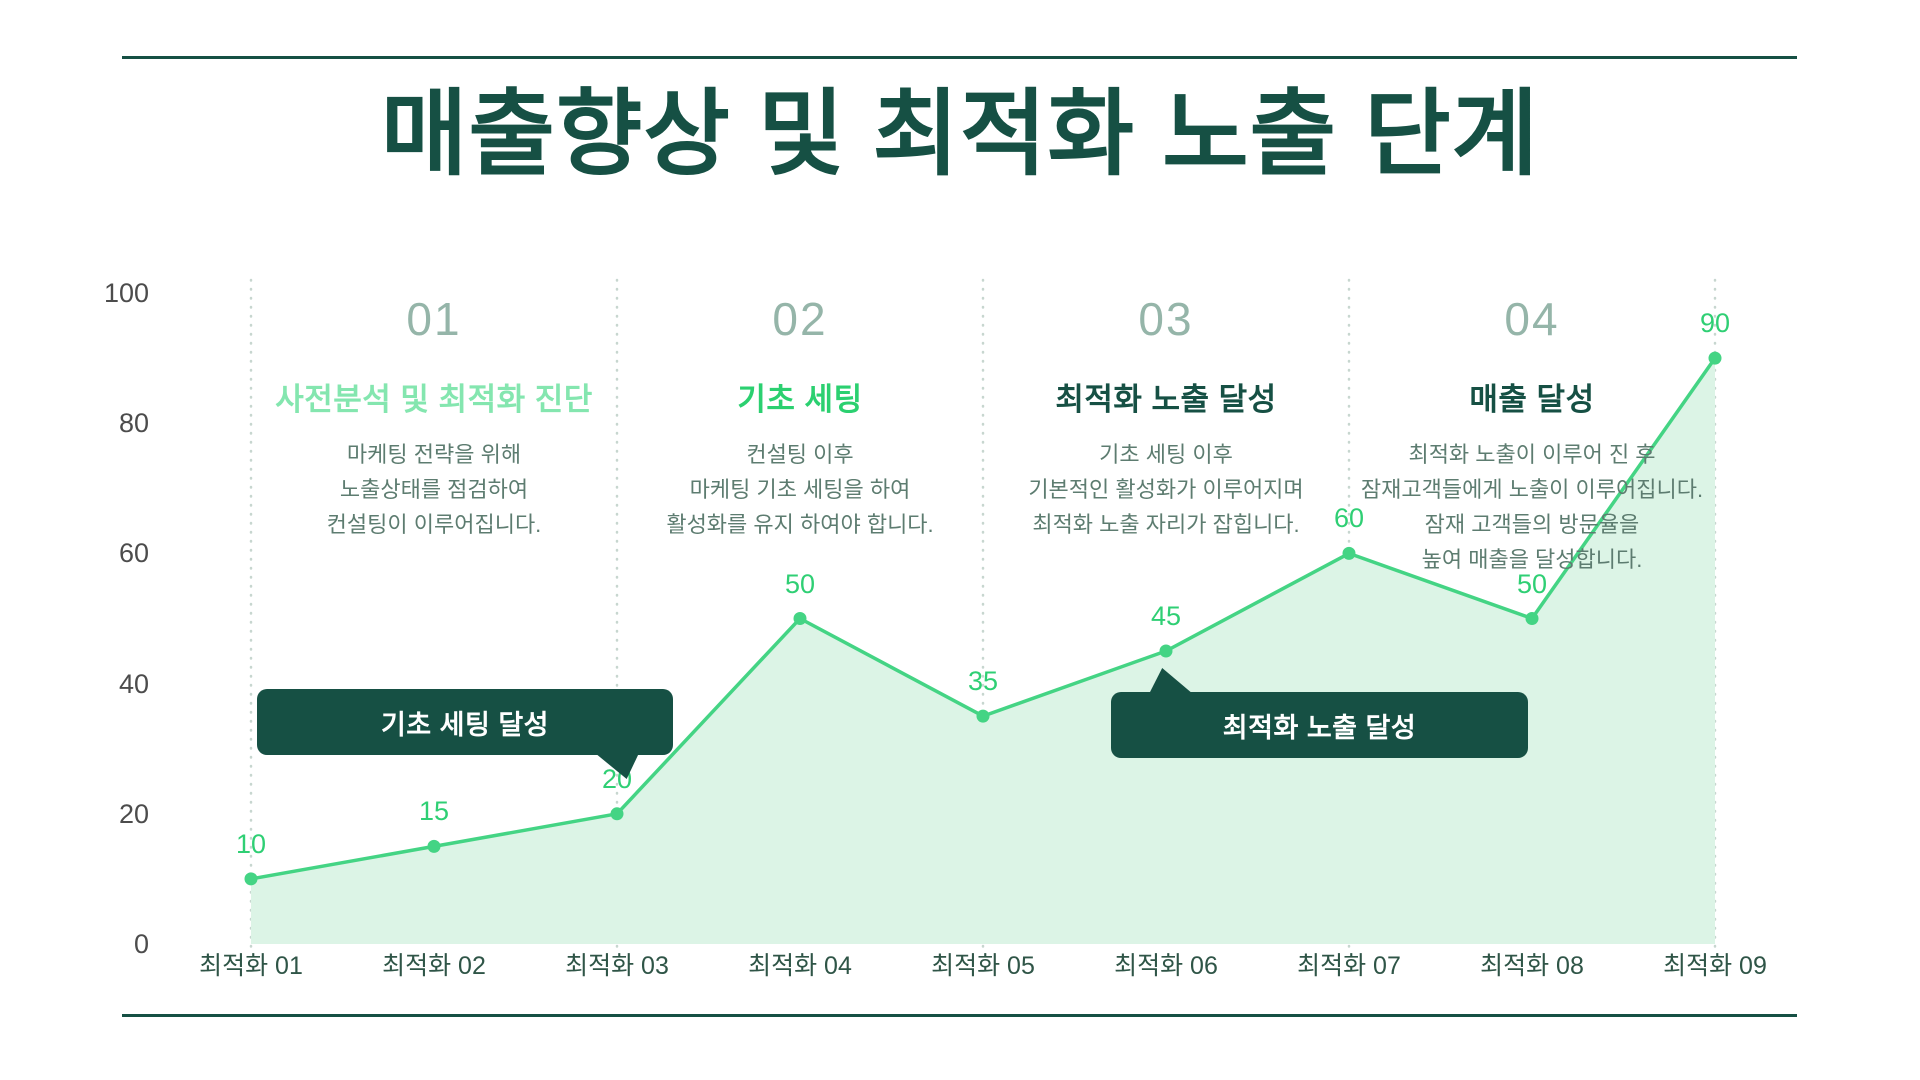  I want to click on desc-line: 마케팅 기초 세팅을 하여, so click(800, 489).